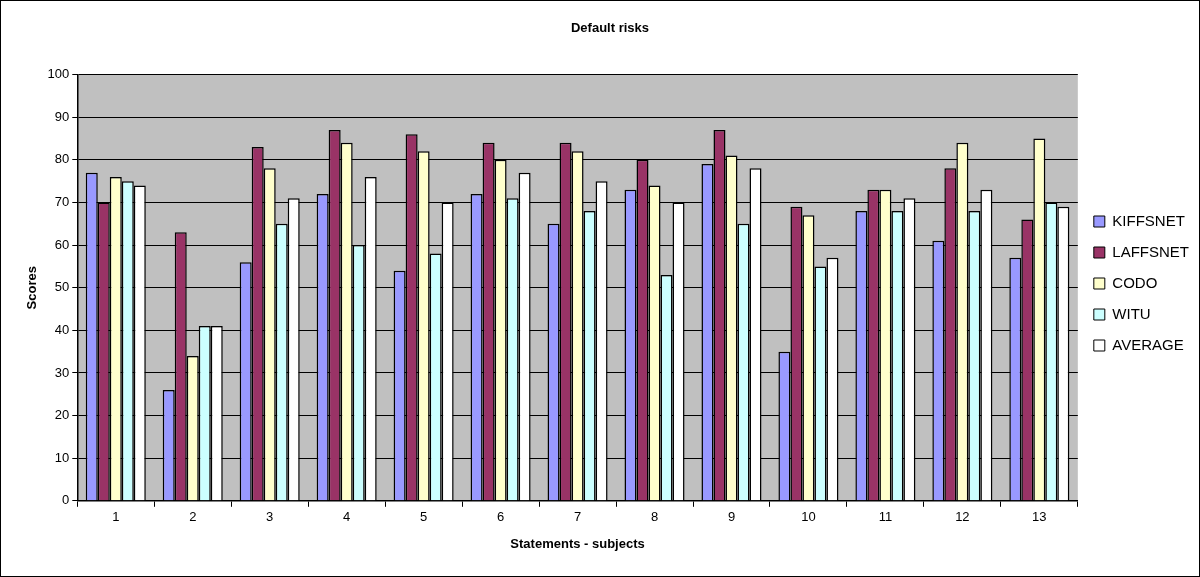 This screenshot has height=577, width=1200. I want to click on y-tick-label: 40, so click(62, 329).